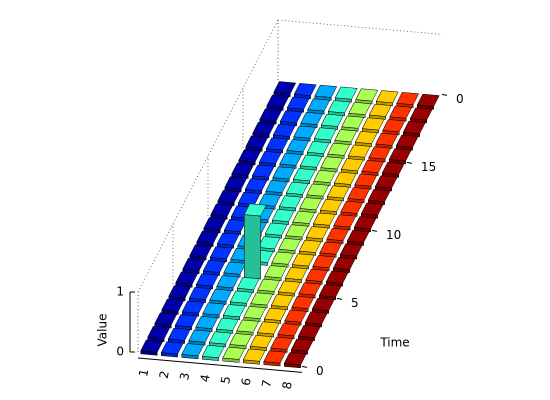 The width and height of the screenshot is (550, 400). Describe the element at coordinates (225, 380) in the screenshot. I see `x-tick-label: 5` at that location.